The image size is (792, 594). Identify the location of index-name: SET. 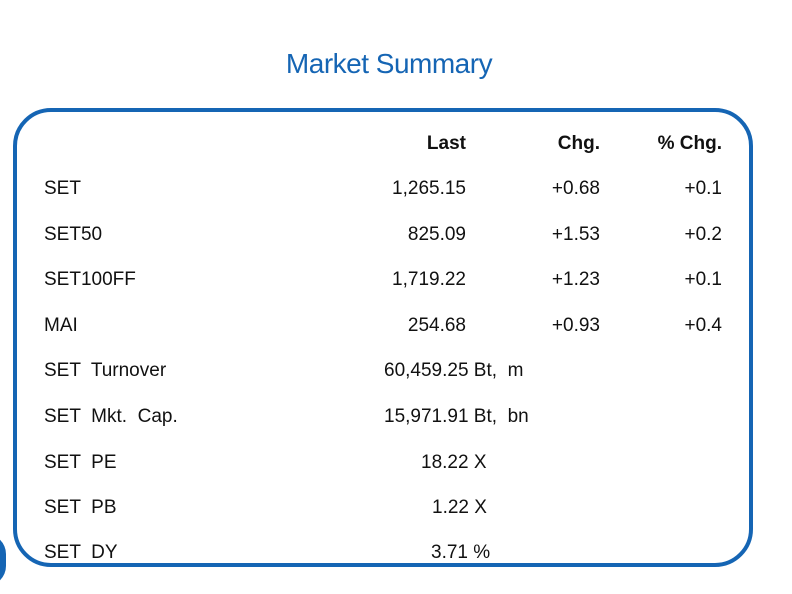
(62, 188).